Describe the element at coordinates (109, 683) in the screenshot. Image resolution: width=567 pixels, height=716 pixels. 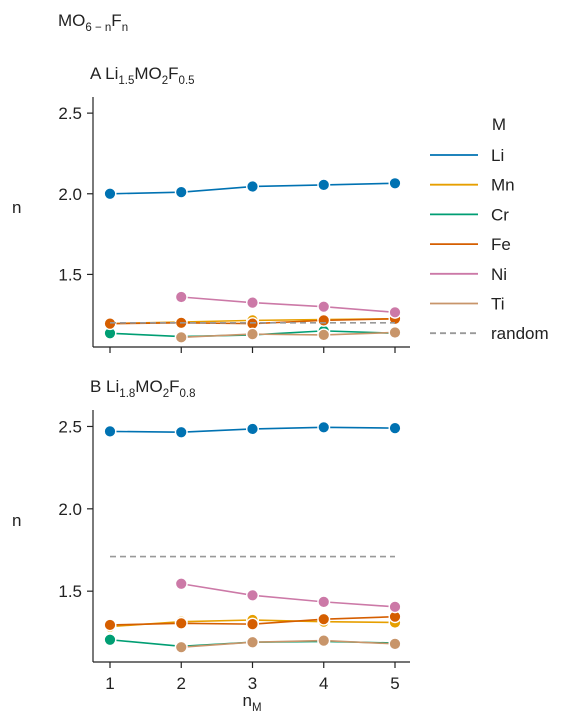
I see `panel-b-xtick-label: 1` at that location.